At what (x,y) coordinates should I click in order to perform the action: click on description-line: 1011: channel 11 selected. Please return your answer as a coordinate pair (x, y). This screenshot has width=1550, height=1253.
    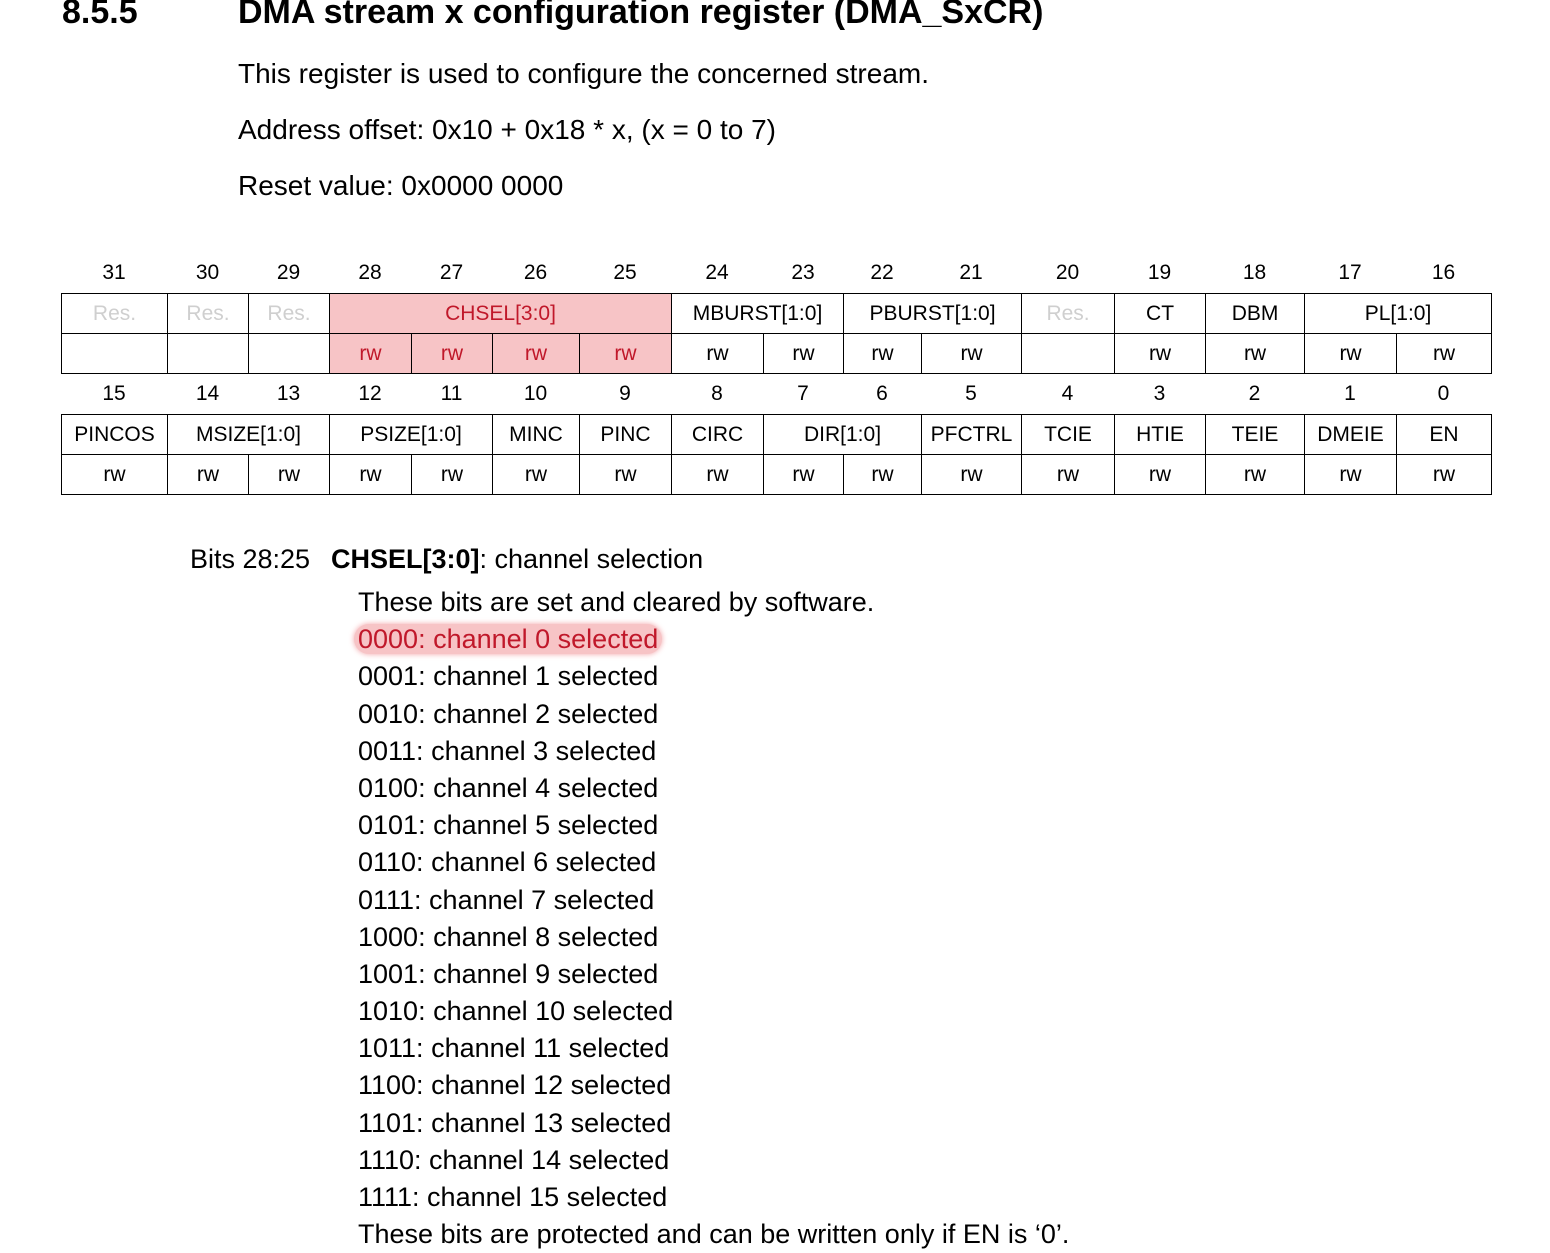
    Looking at the image, I should click on (514, 1048).